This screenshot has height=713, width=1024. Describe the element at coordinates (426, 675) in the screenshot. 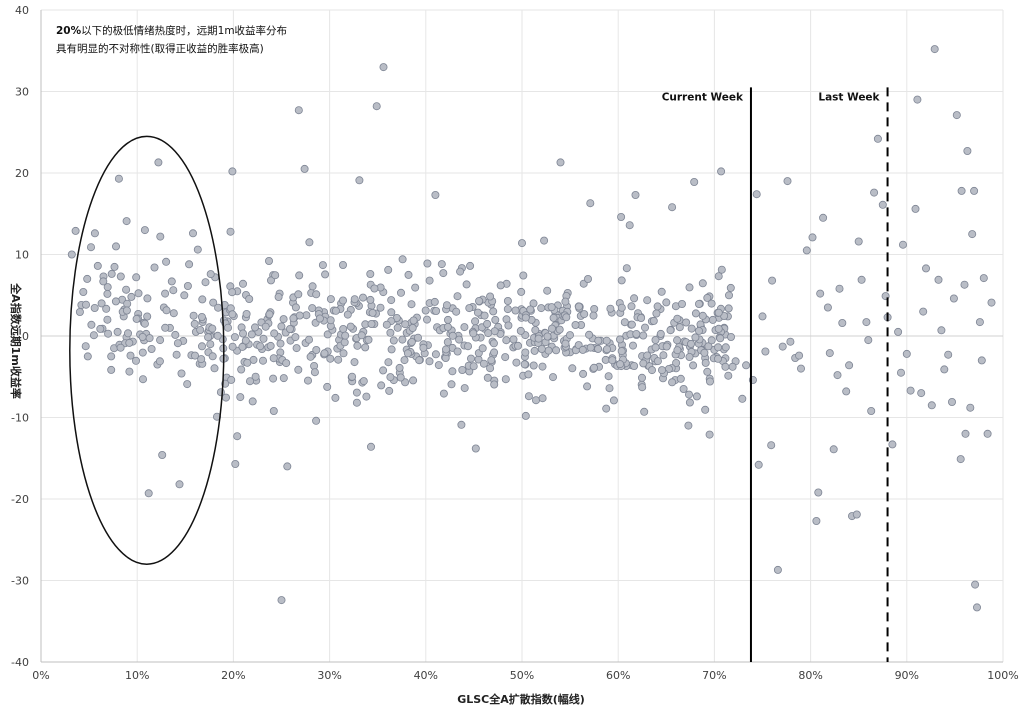

I see `x-tick-label: 40%` at that location.